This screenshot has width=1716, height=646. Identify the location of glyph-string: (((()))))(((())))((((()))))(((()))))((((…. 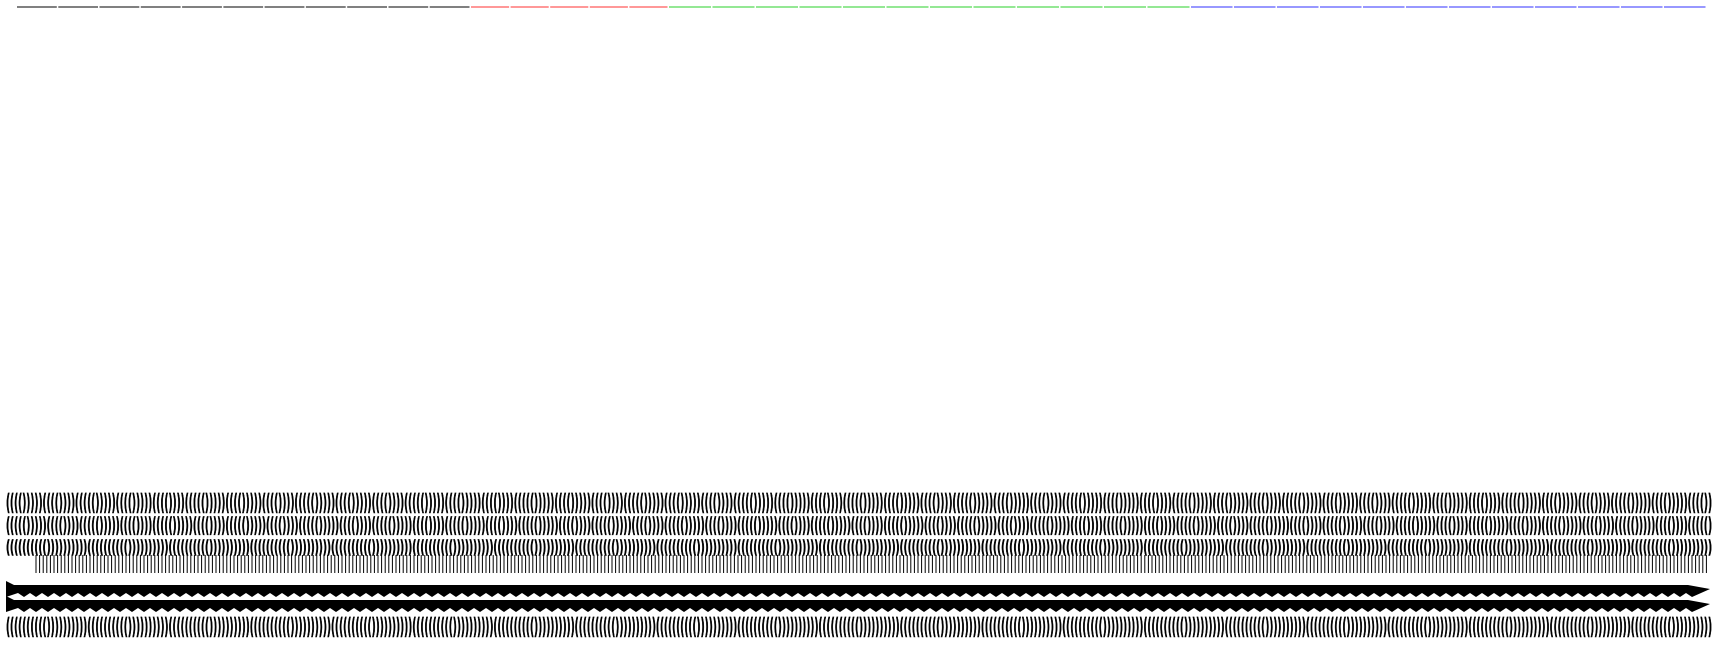
(859, 503).